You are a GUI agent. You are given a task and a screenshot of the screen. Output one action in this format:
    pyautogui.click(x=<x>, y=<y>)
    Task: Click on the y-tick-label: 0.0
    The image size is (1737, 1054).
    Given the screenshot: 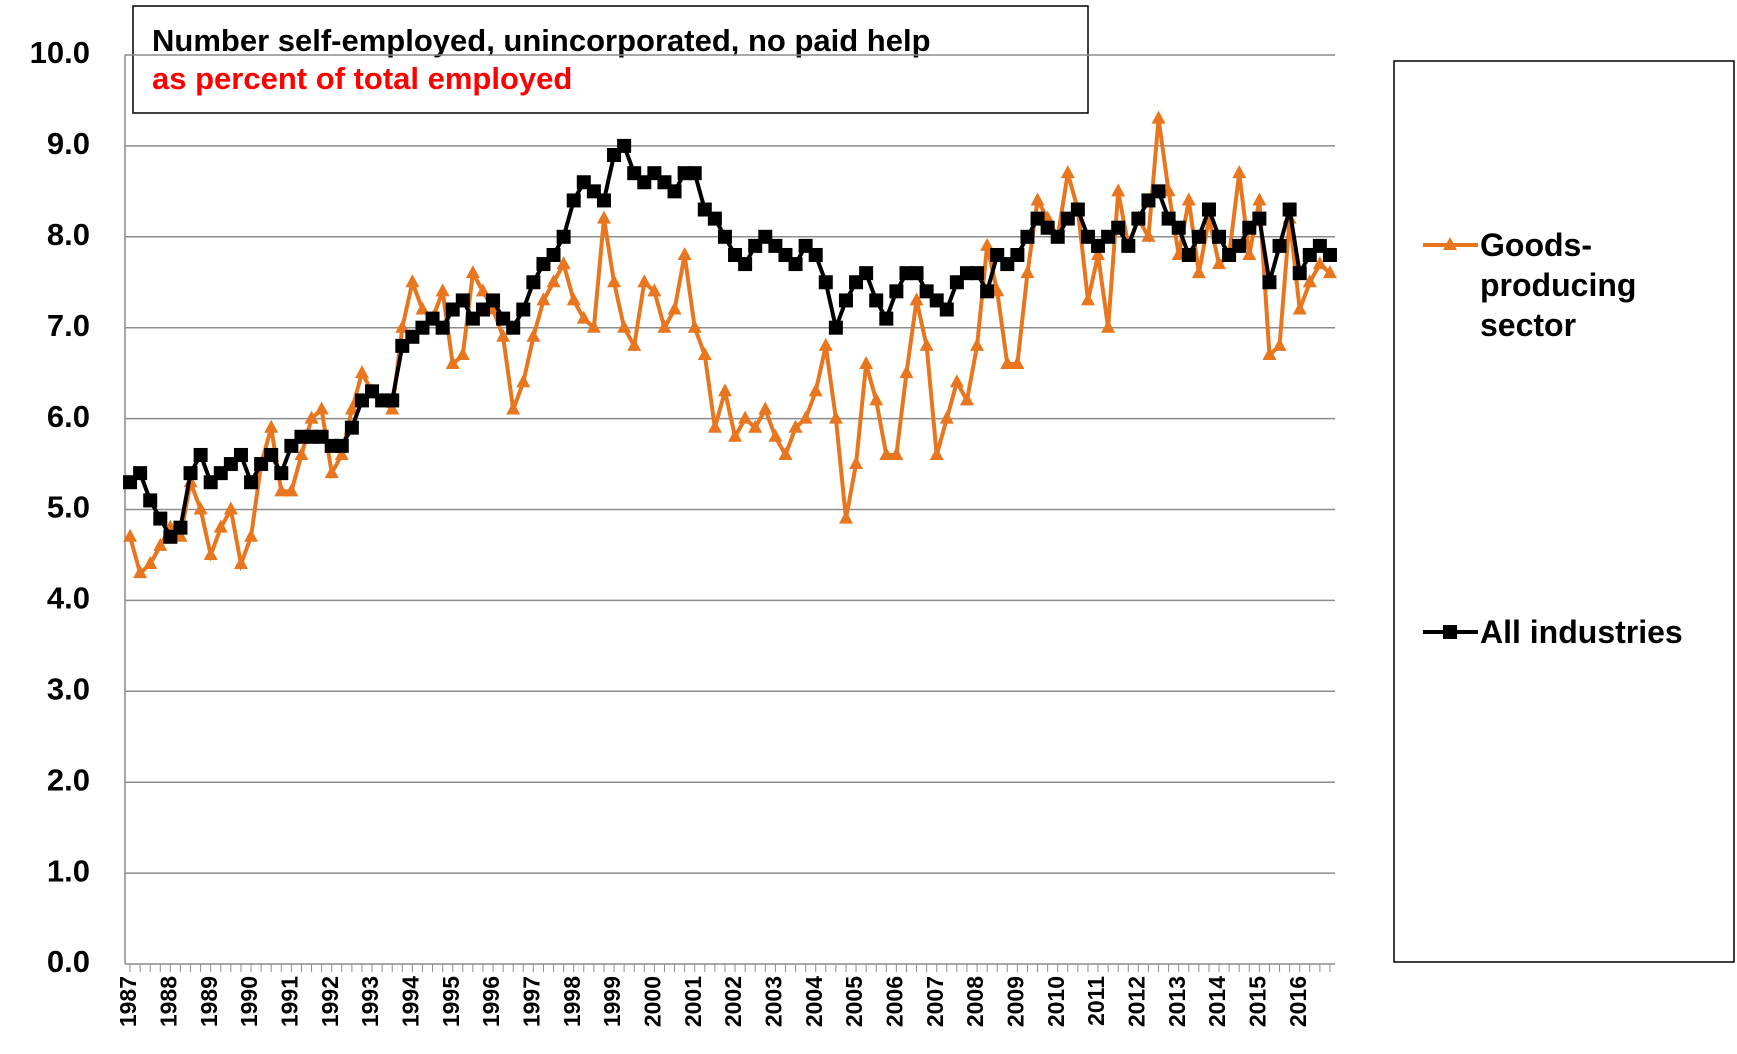 What is the action you would take?
    pyautogui.click(x=68, y=961)
    